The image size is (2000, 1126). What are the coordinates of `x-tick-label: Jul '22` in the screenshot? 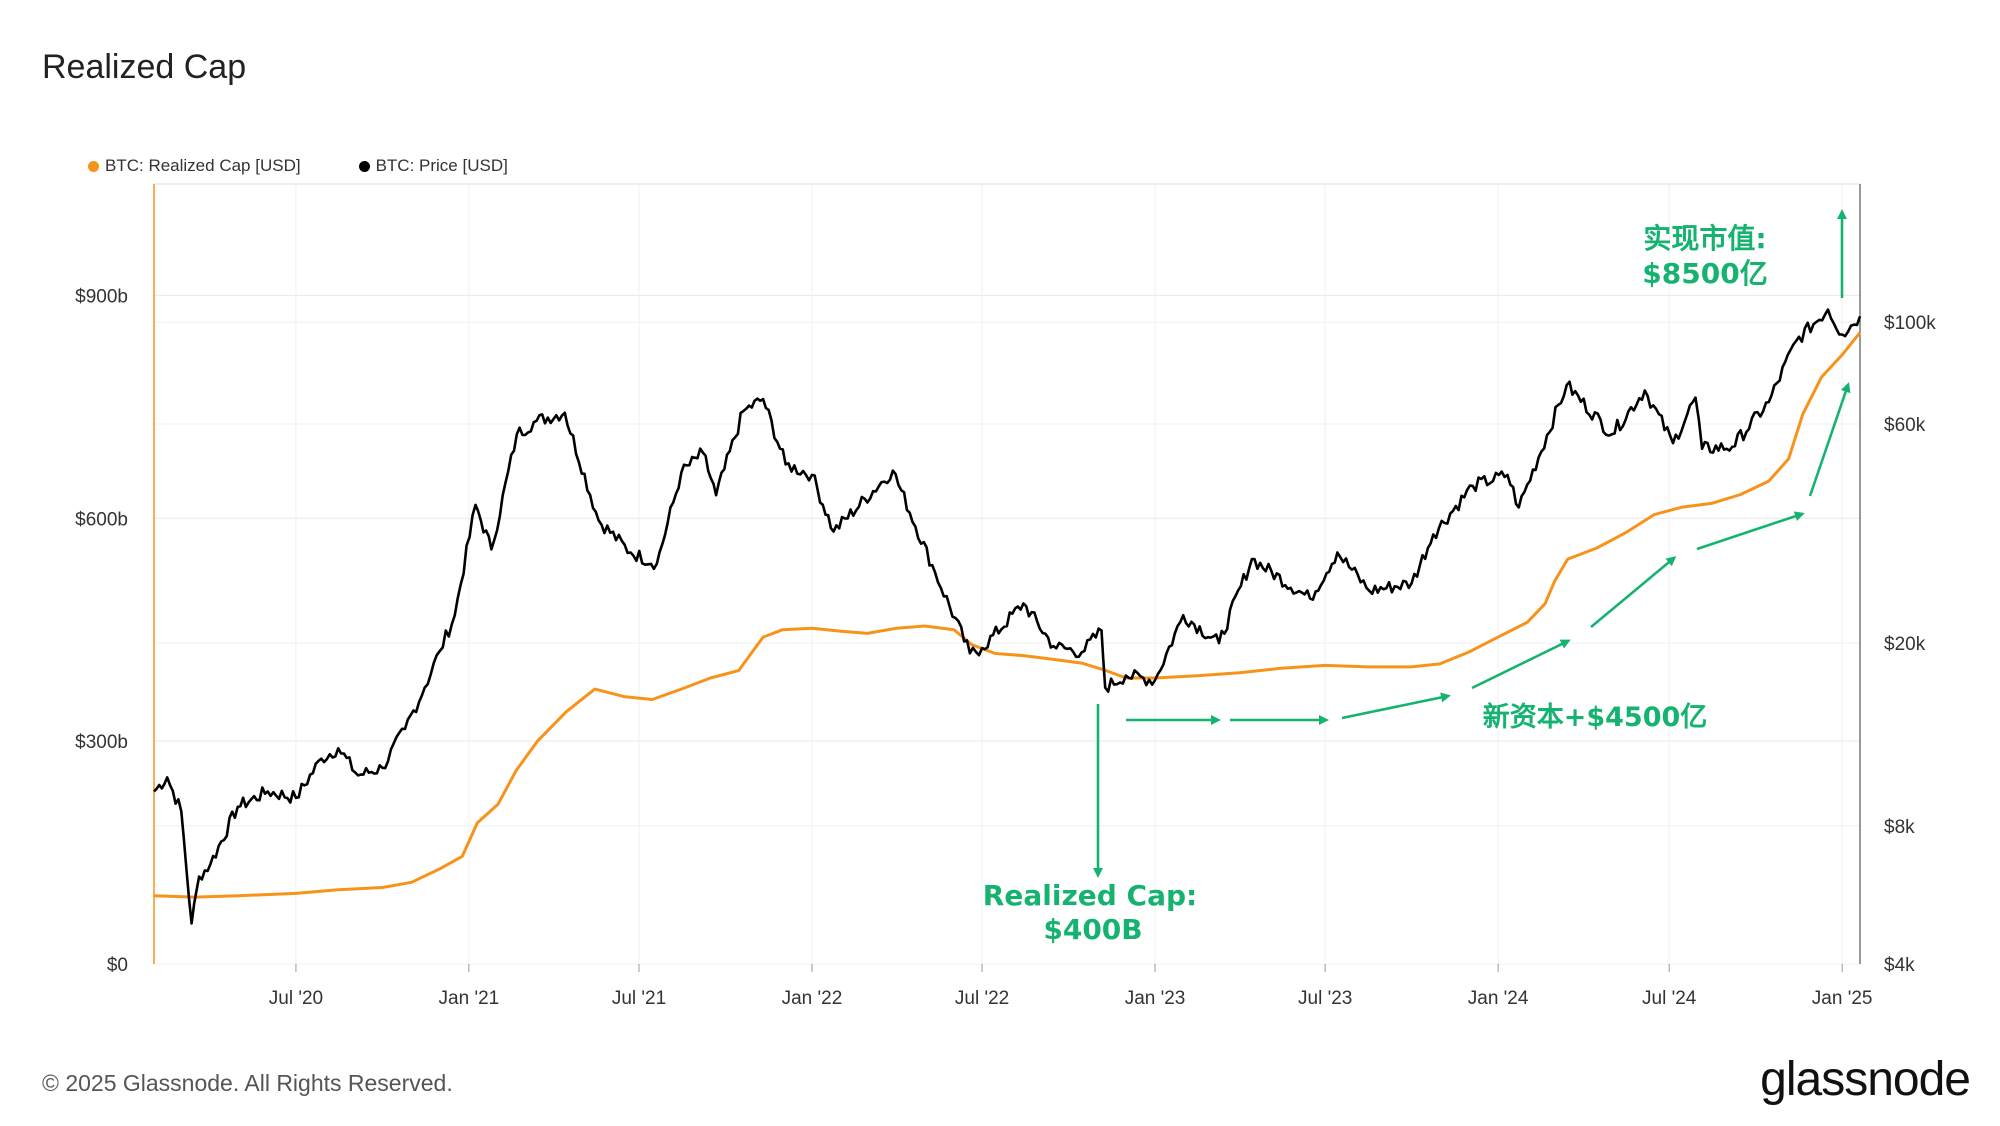 It's located at (982, 998).